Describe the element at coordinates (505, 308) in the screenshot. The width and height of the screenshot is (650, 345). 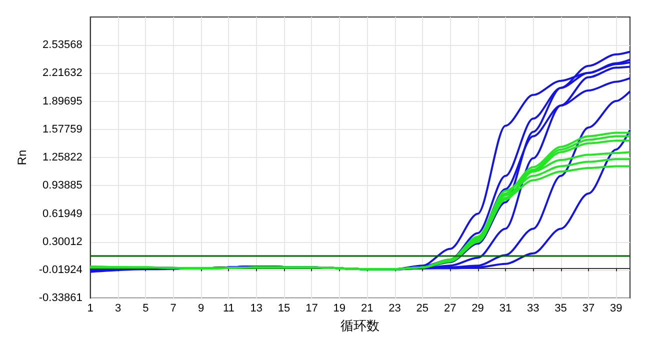
I see `x-tick-label: 31` at that location.